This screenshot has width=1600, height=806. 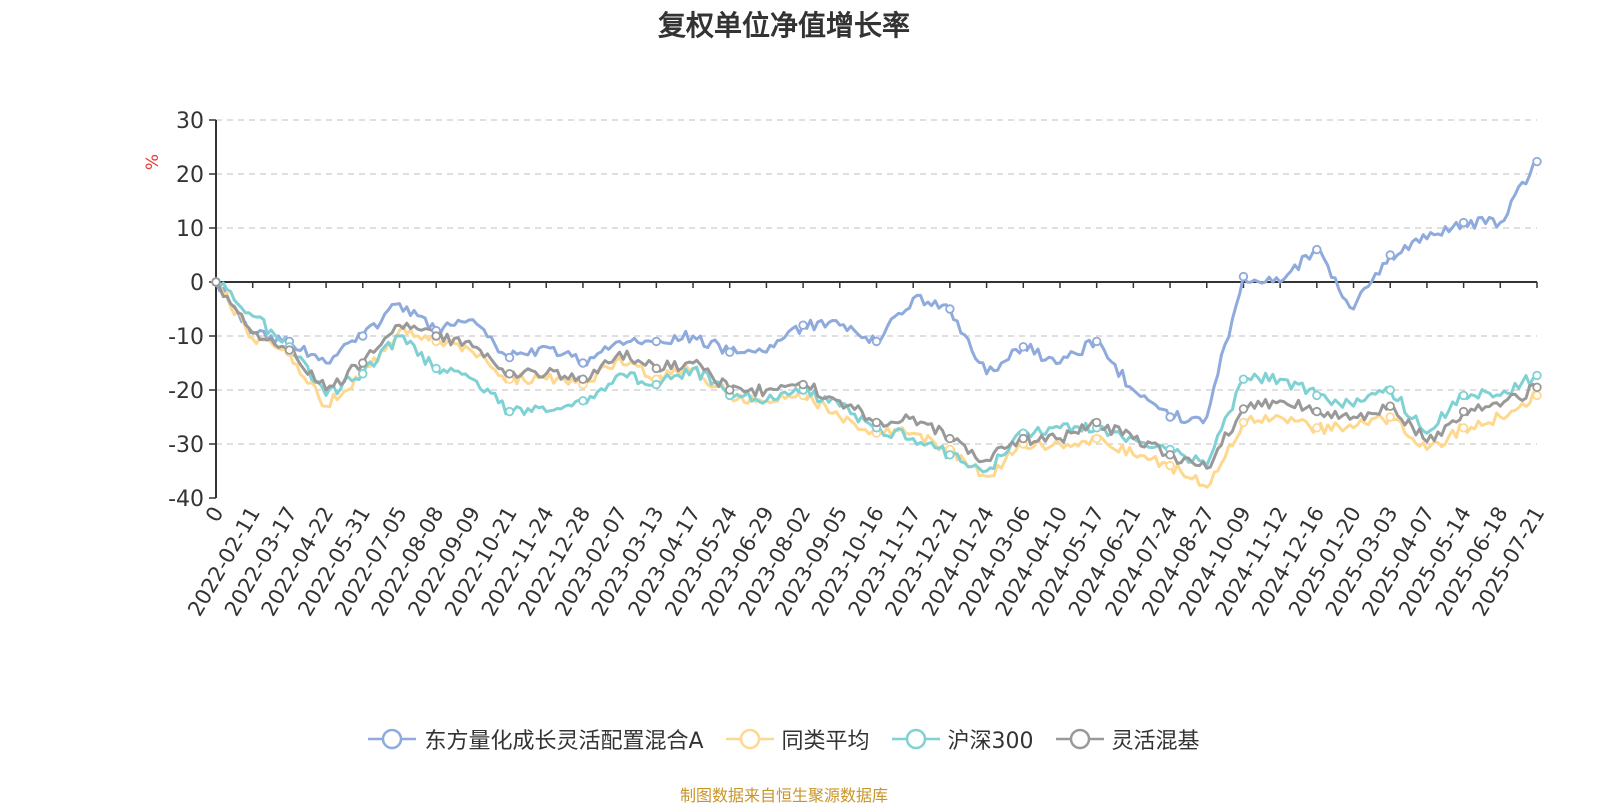 I want to click on legend-item: 沪深300, so click(x=962, y=739).